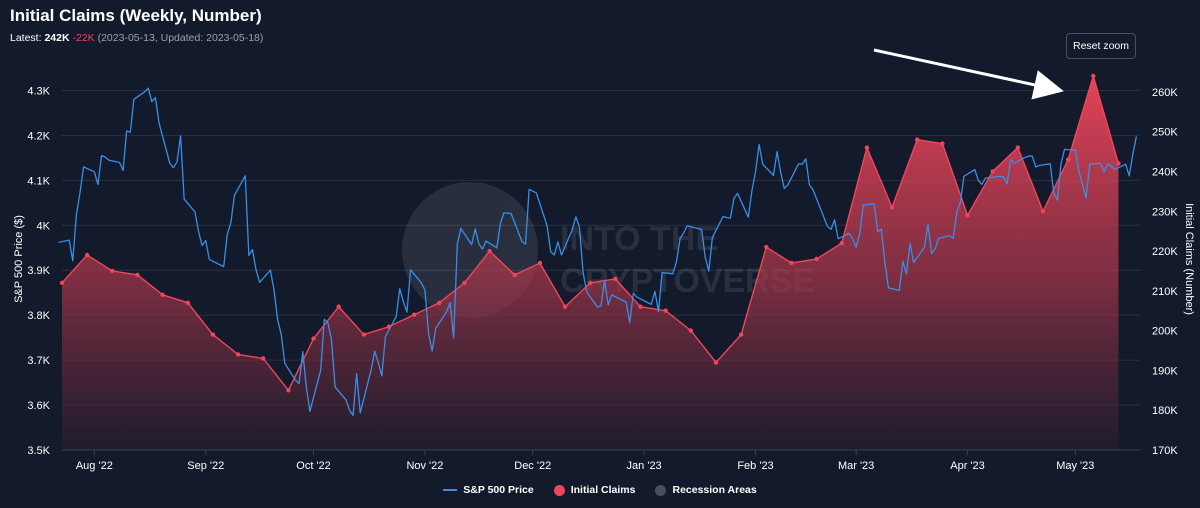 The height and width of the screenshot is (508, 1200). What do you see at coordinates (1165, 292) in the screenshot?
I see `y-right-tick-label: 210K` at bounding box center [1165, 292].